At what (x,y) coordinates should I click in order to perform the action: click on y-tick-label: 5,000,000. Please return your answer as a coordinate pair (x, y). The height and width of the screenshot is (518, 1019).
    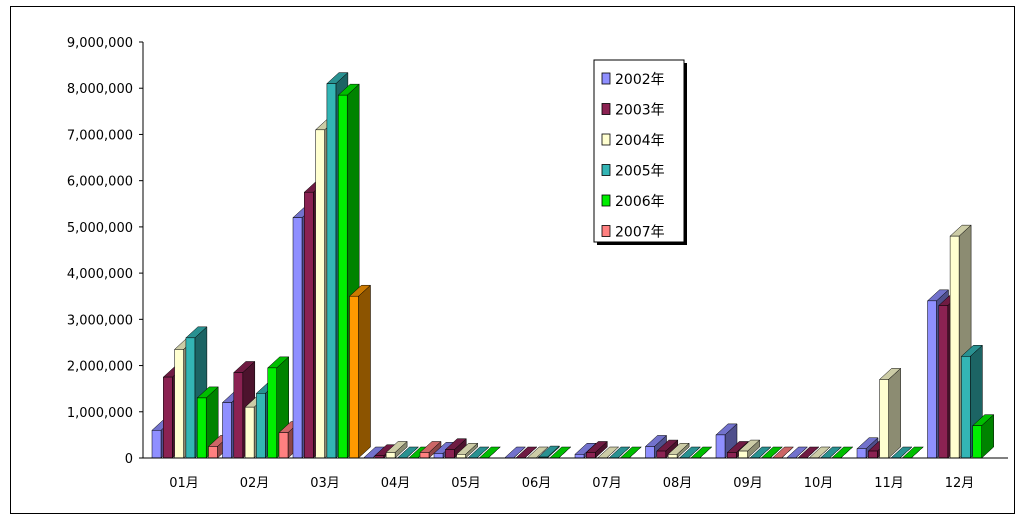
    Looking at the image, I should click on (100, 228).